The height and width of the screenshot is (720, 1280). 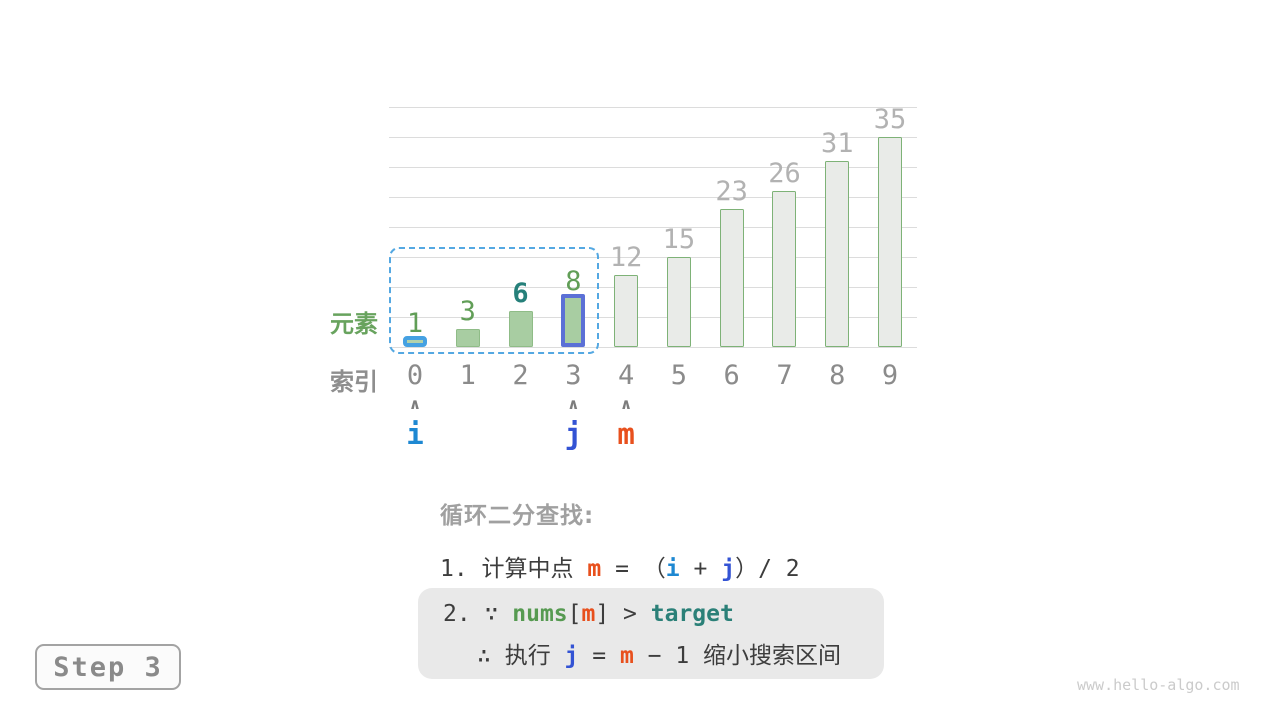 I want to click on index-tick-4: 4, so click(x=626, y=375).